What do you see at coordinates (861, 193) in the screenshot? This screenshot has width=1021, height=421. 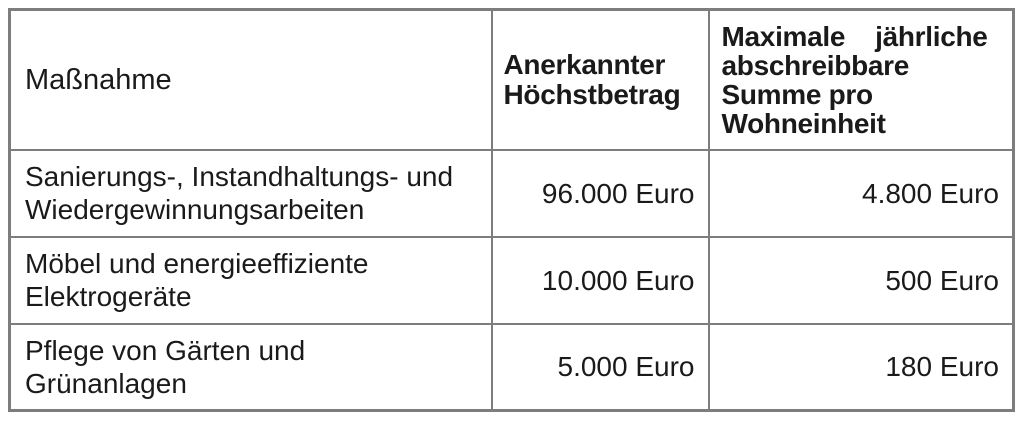 I see `annual-sum-cell: 4.800 Euro` at bounding box center [861, 193].